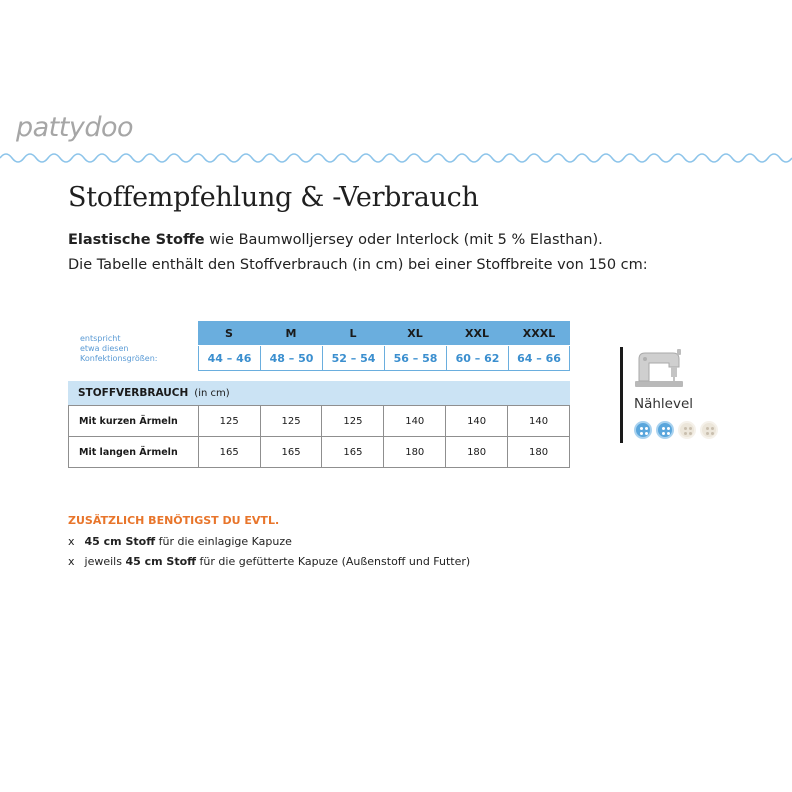 The width and height of the screenshot is (792, 792). Describe the element at coordinates (415, 358) in the screenshot. I see `konfektion-cell: 56 – 58` at that location.